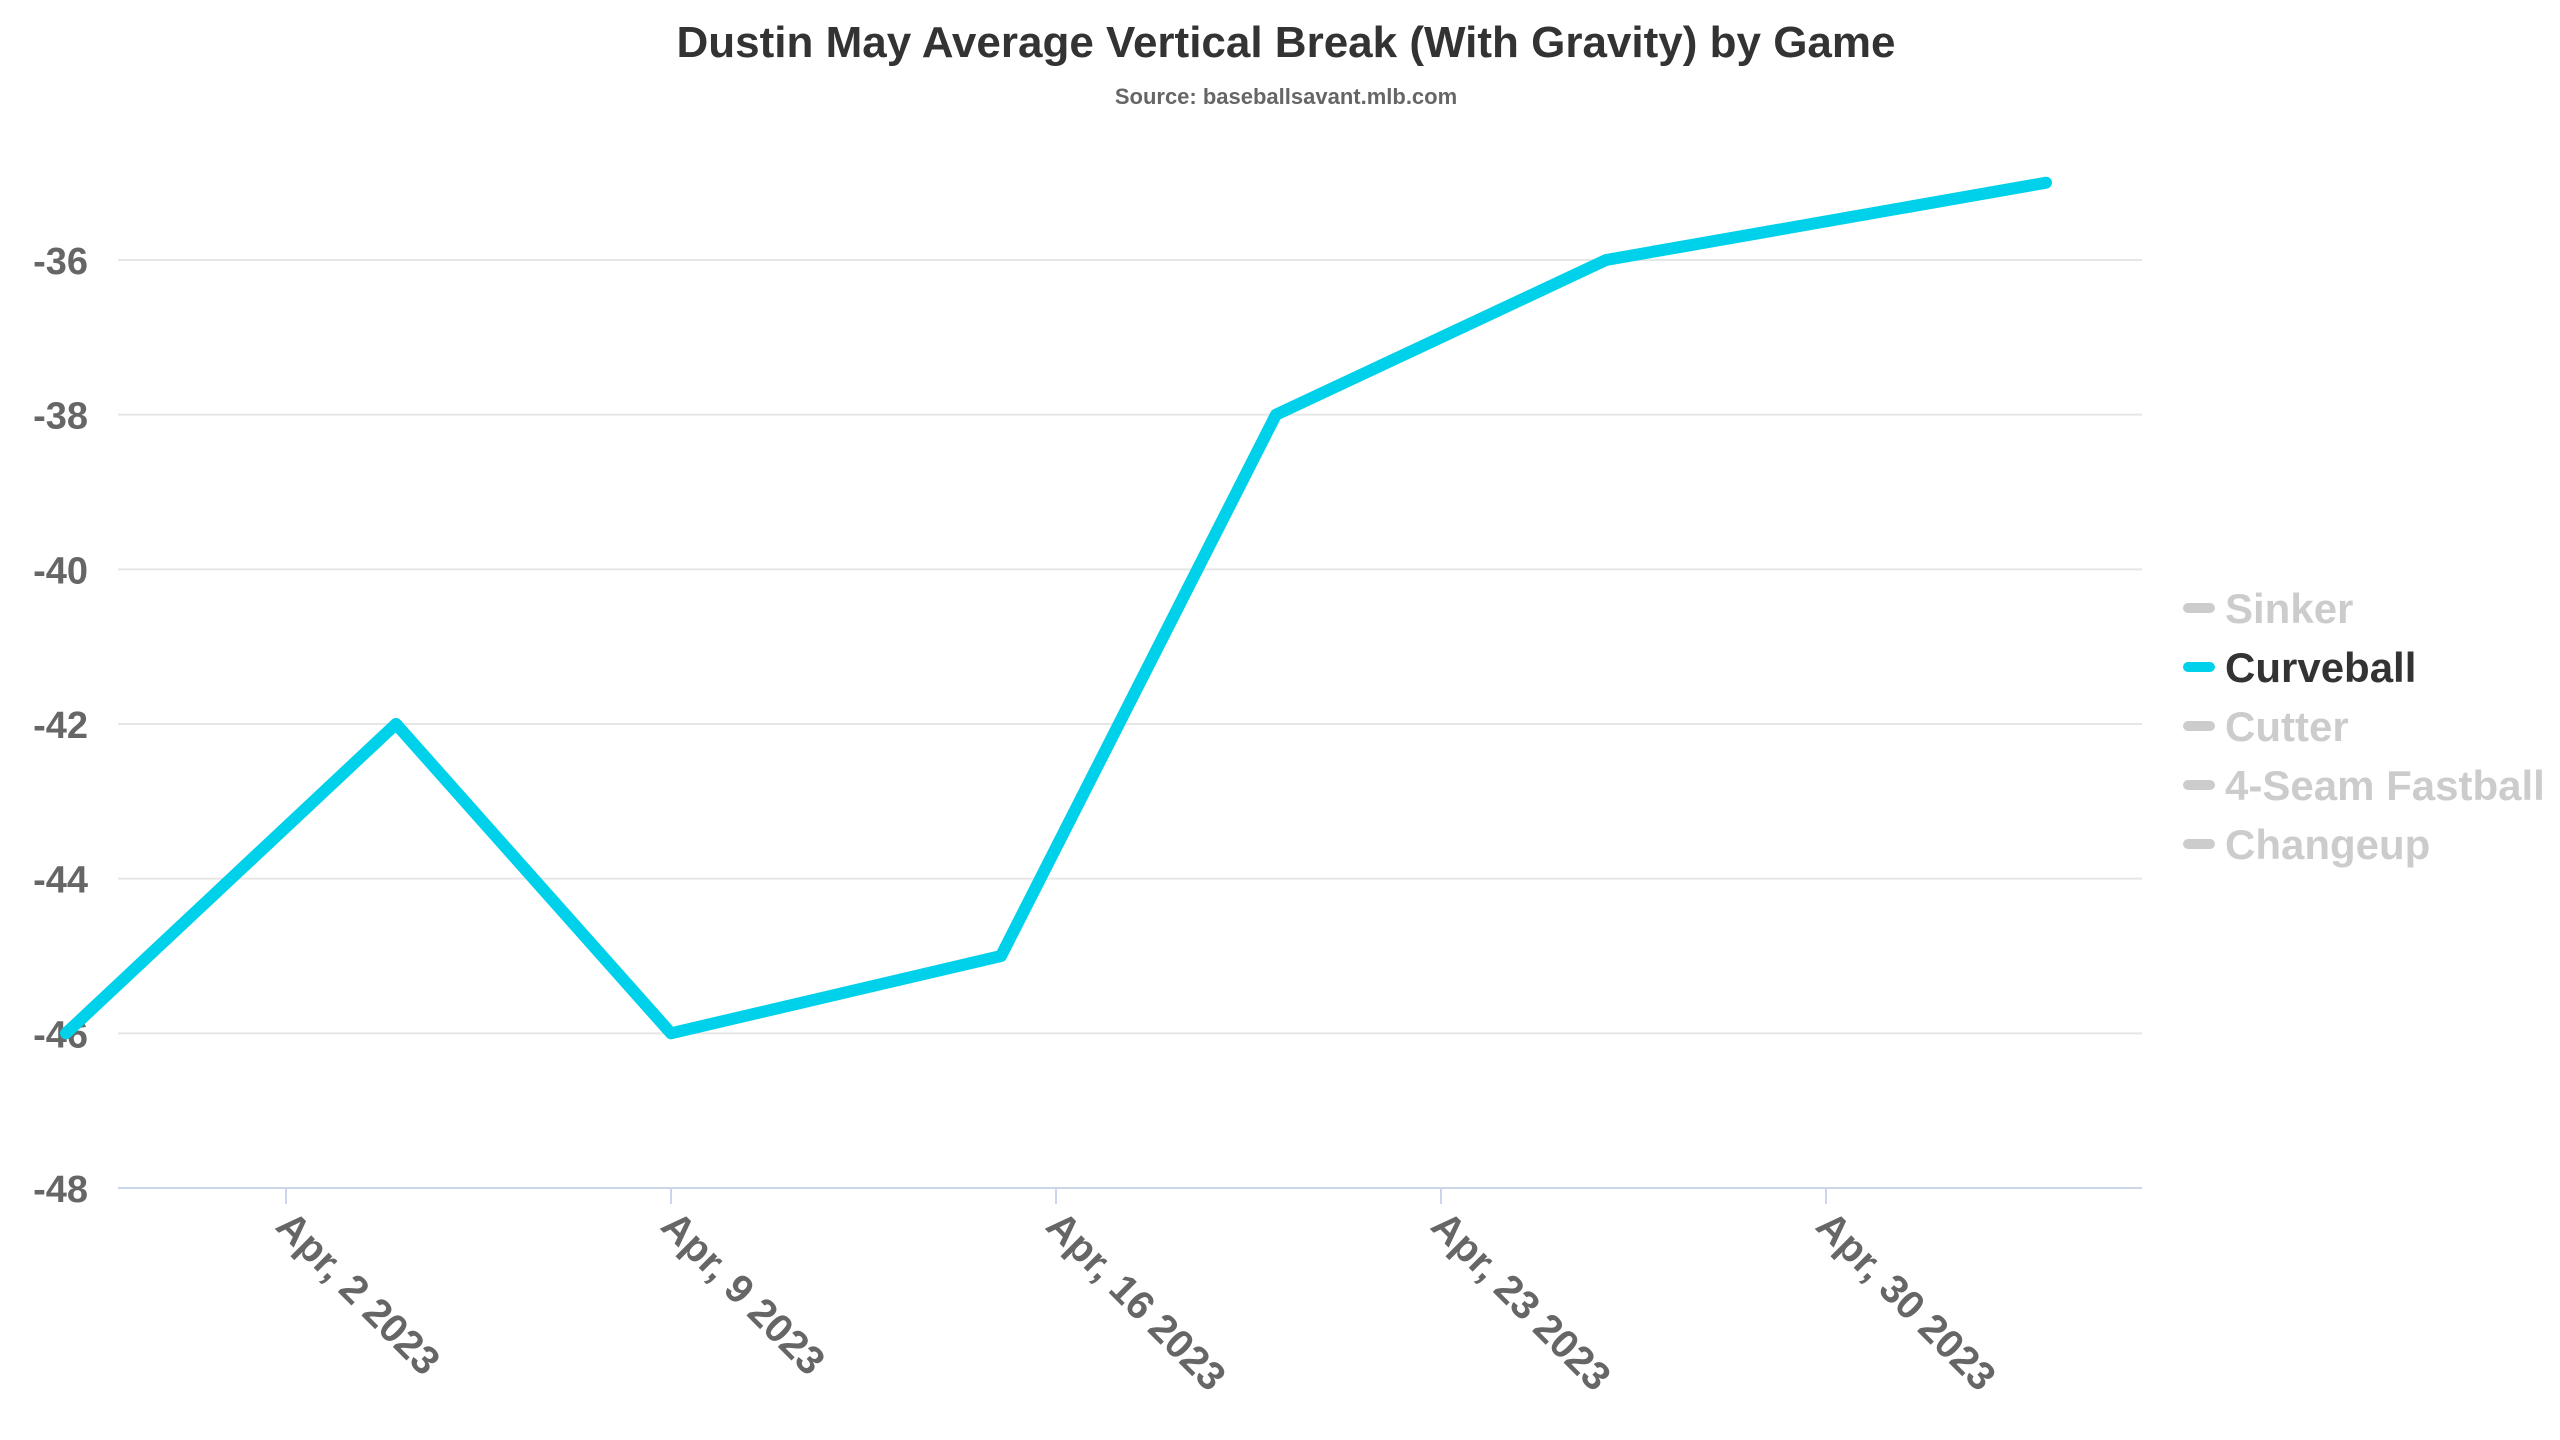 The image size is (2560, 1440). Describe the element at coordinates (60, 881) in the screenshot. I see `y-tick-label: -44` at that location.